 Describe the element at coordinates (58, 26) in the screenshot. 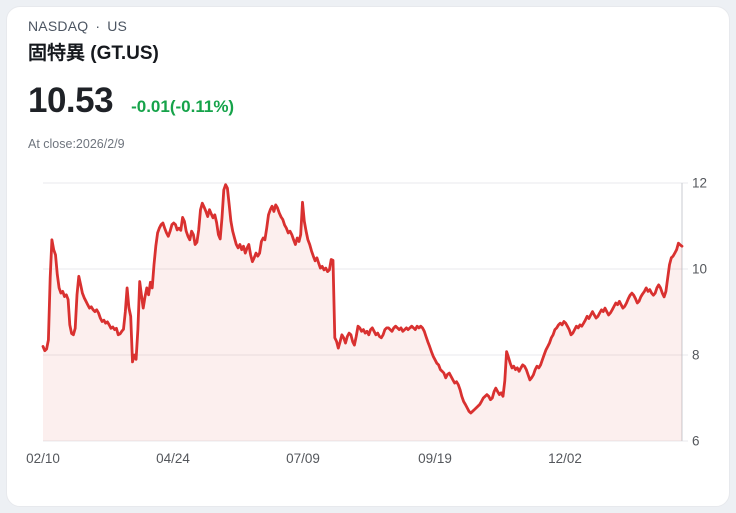

I see `exchange-label: NASDAQ` at that location.